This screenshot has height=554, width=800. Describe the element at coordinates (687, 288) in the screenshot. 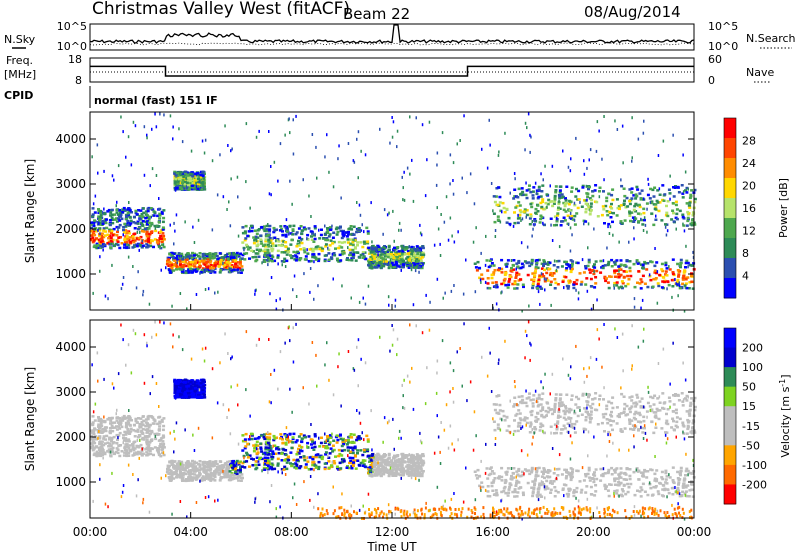

I see `power-cell-2071` at that location.